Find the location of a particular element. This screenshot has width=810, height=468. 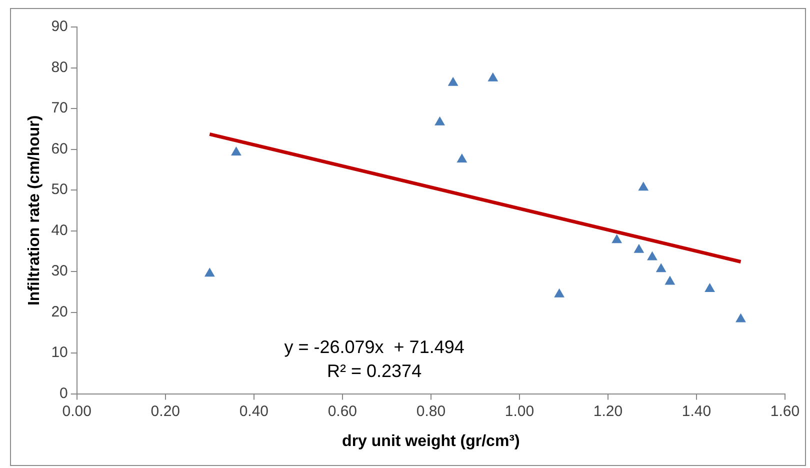

y-tick-label: 70 is located at coordinates (59, 108).